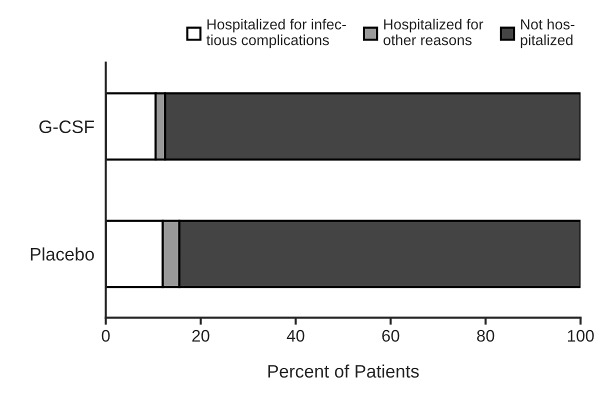 This screenshot has width=601, height=418. I want to click on legend-label: Not hos- pitalized, so click(547, 33).